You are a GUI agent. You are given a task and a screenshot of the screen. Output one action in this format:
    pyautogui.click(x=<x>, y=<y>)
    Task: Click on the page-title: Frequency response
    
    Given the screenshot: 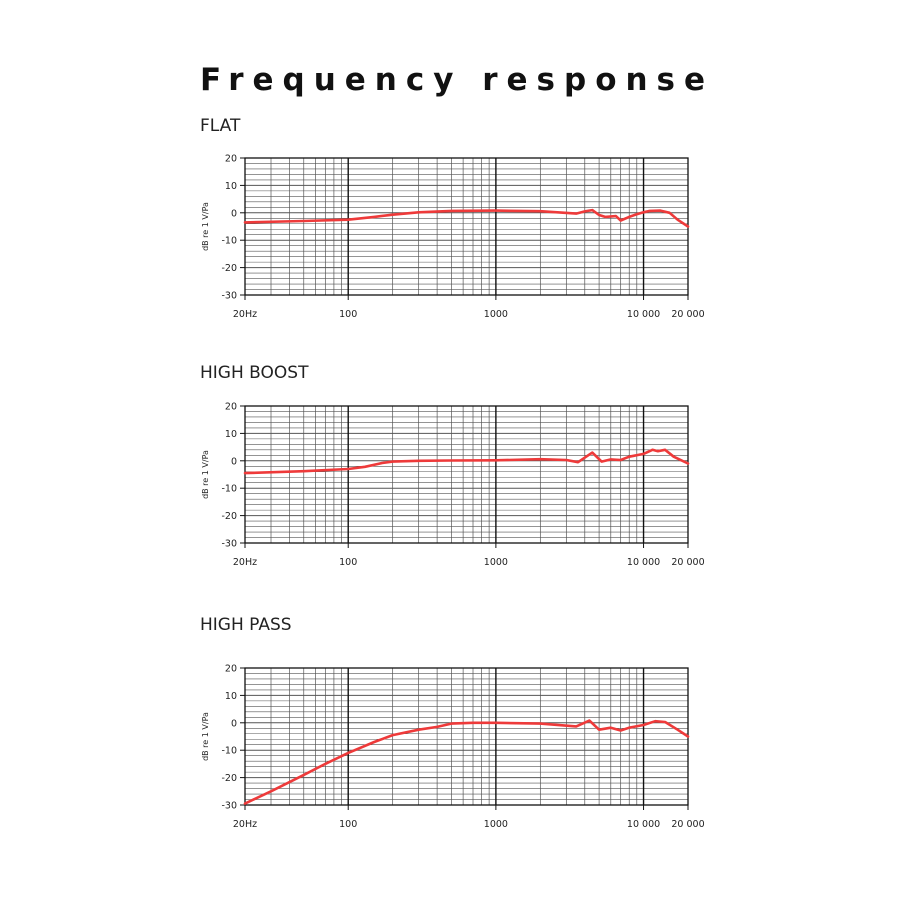 What is the action you would take?
    pyautogui.click(x=457, y=80)
    